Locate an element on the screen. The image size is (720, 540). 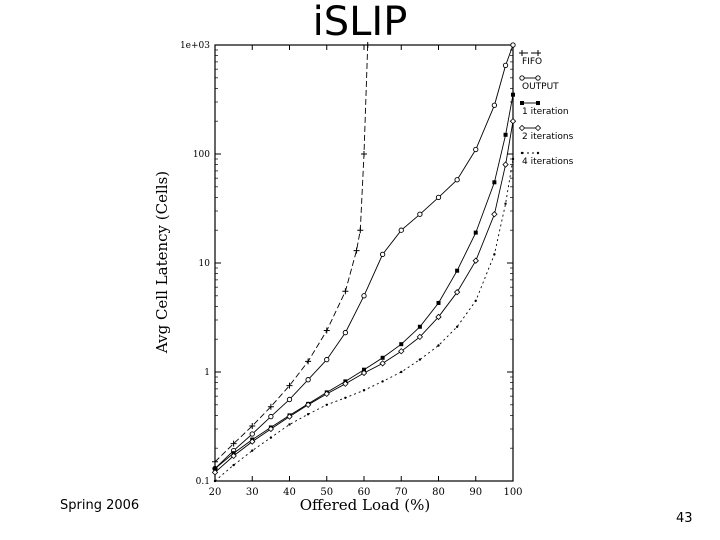
x-tick-label: 70 is located at coordinates (401, 492).